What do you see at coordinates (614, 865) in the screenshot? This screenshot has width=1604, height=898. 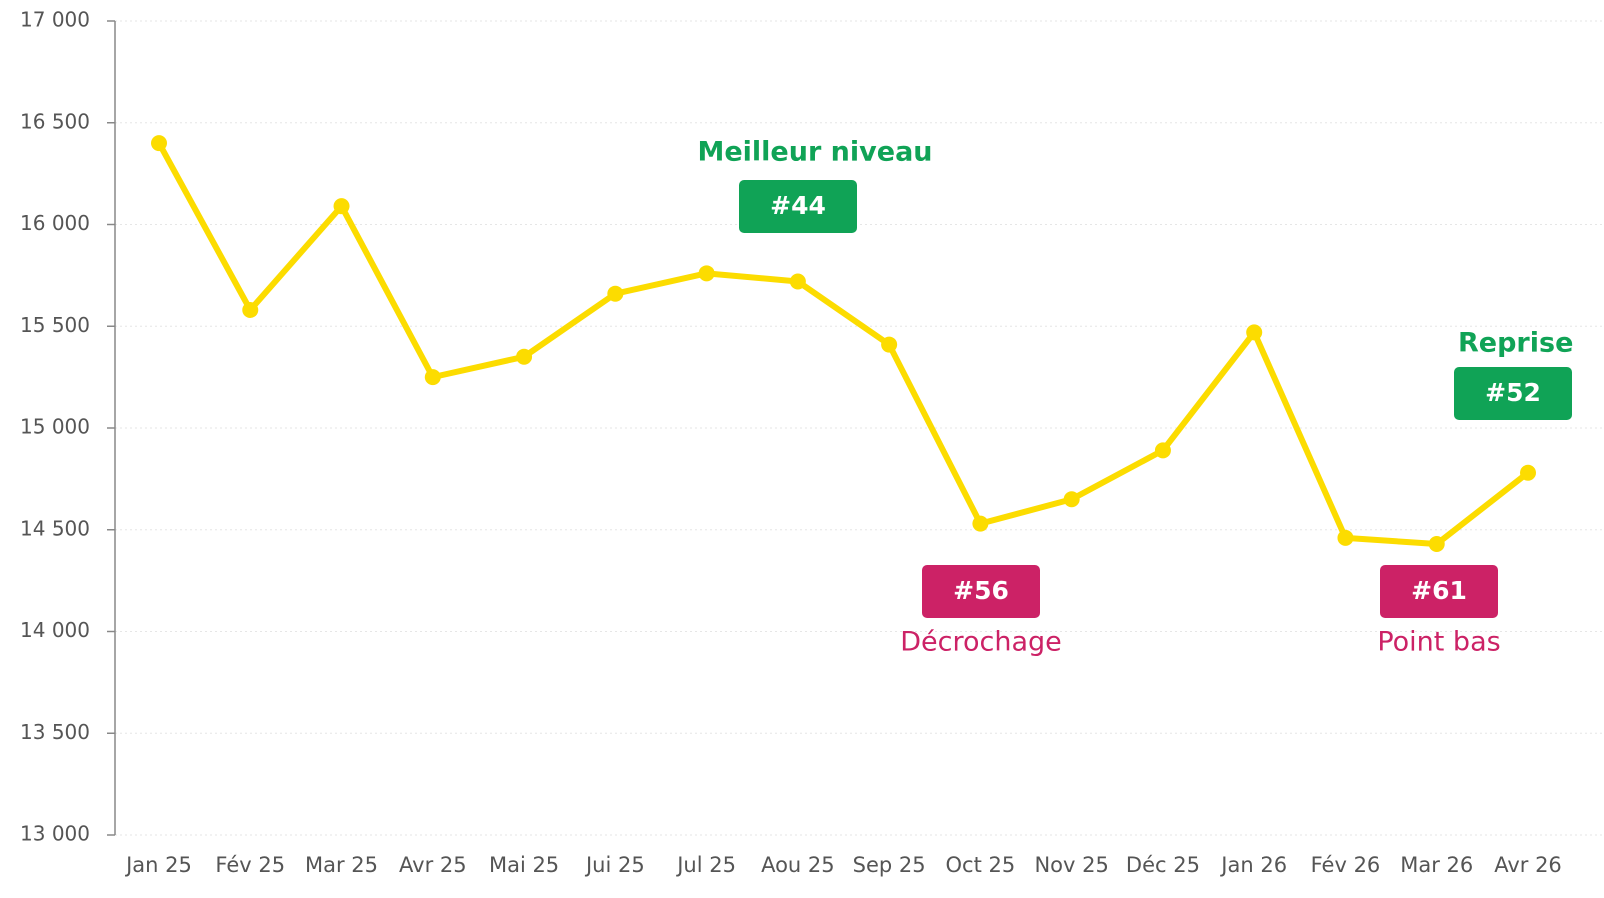 I see `x-tick-label: Jui 25` at bounding box center [614, 865].